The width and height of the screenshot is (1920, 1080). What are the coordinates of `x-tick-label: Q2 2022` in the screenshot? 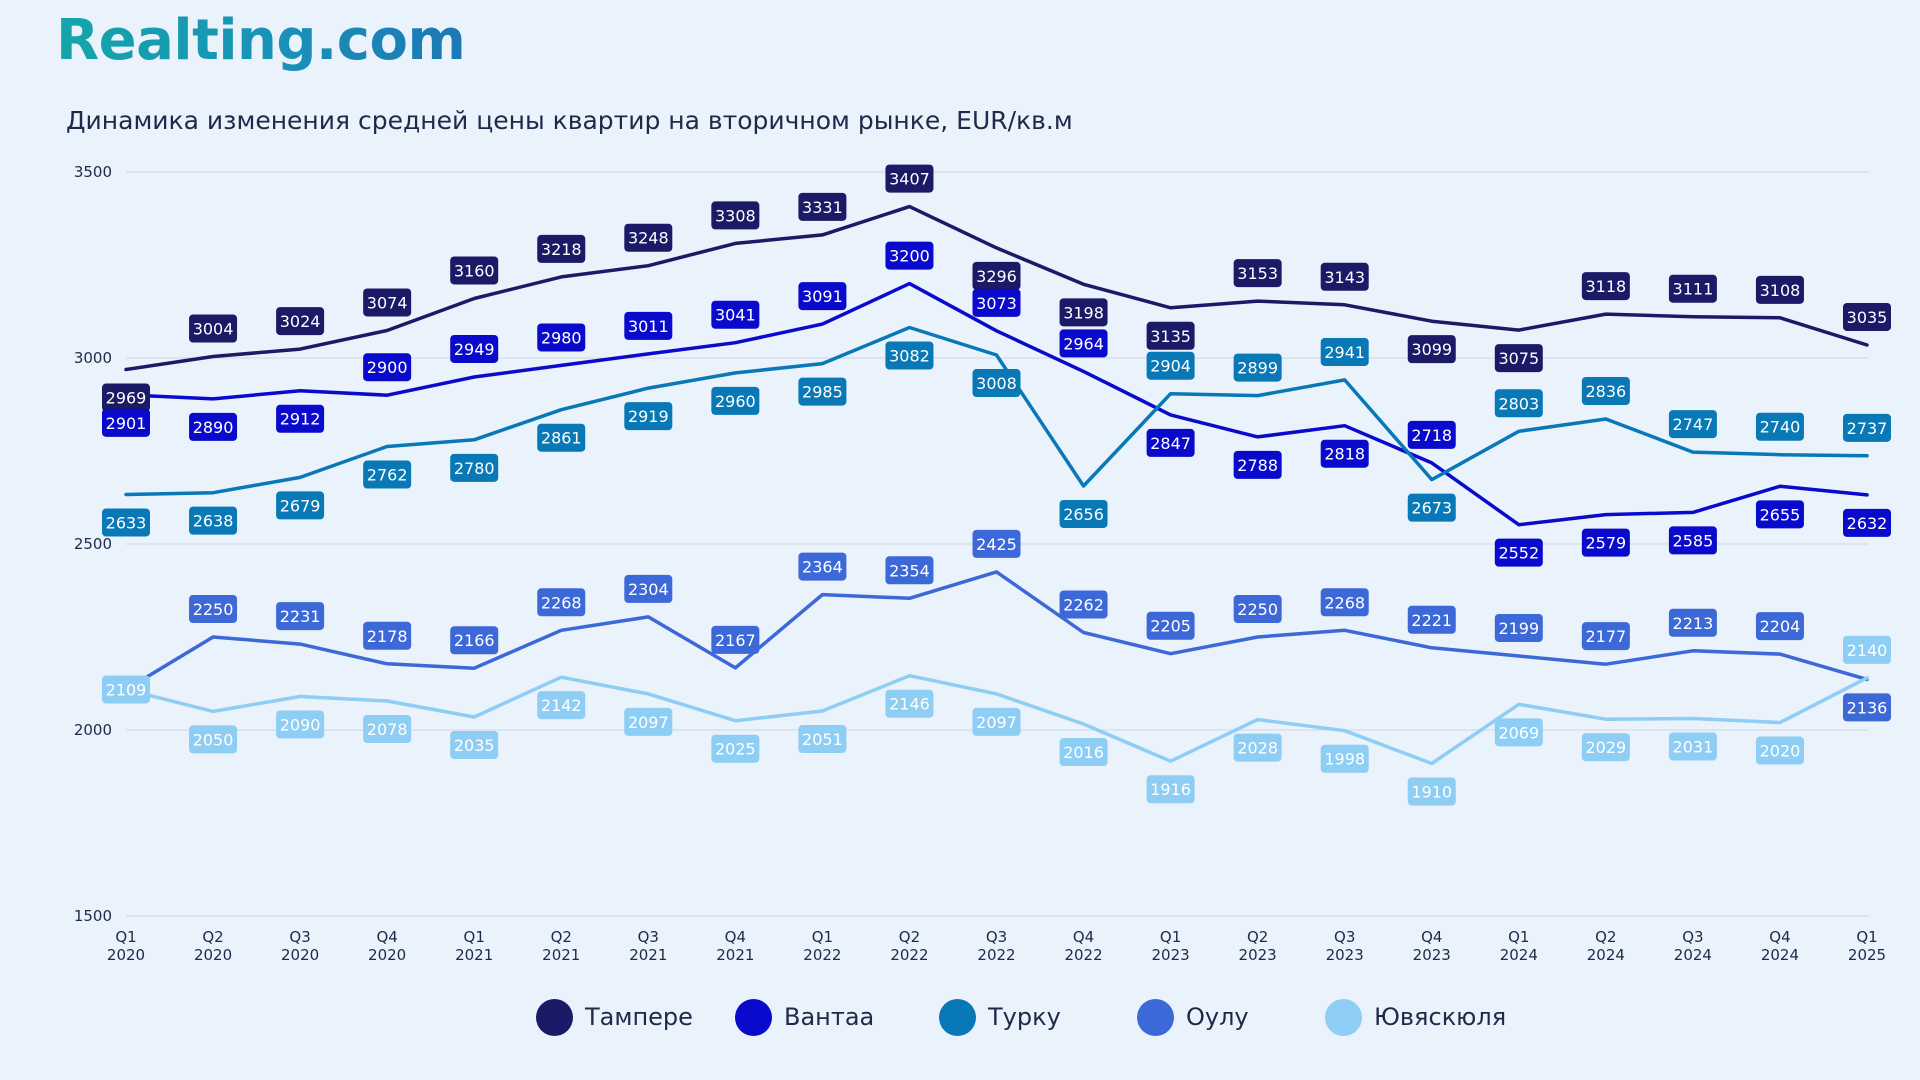 It's located at (909, 946).